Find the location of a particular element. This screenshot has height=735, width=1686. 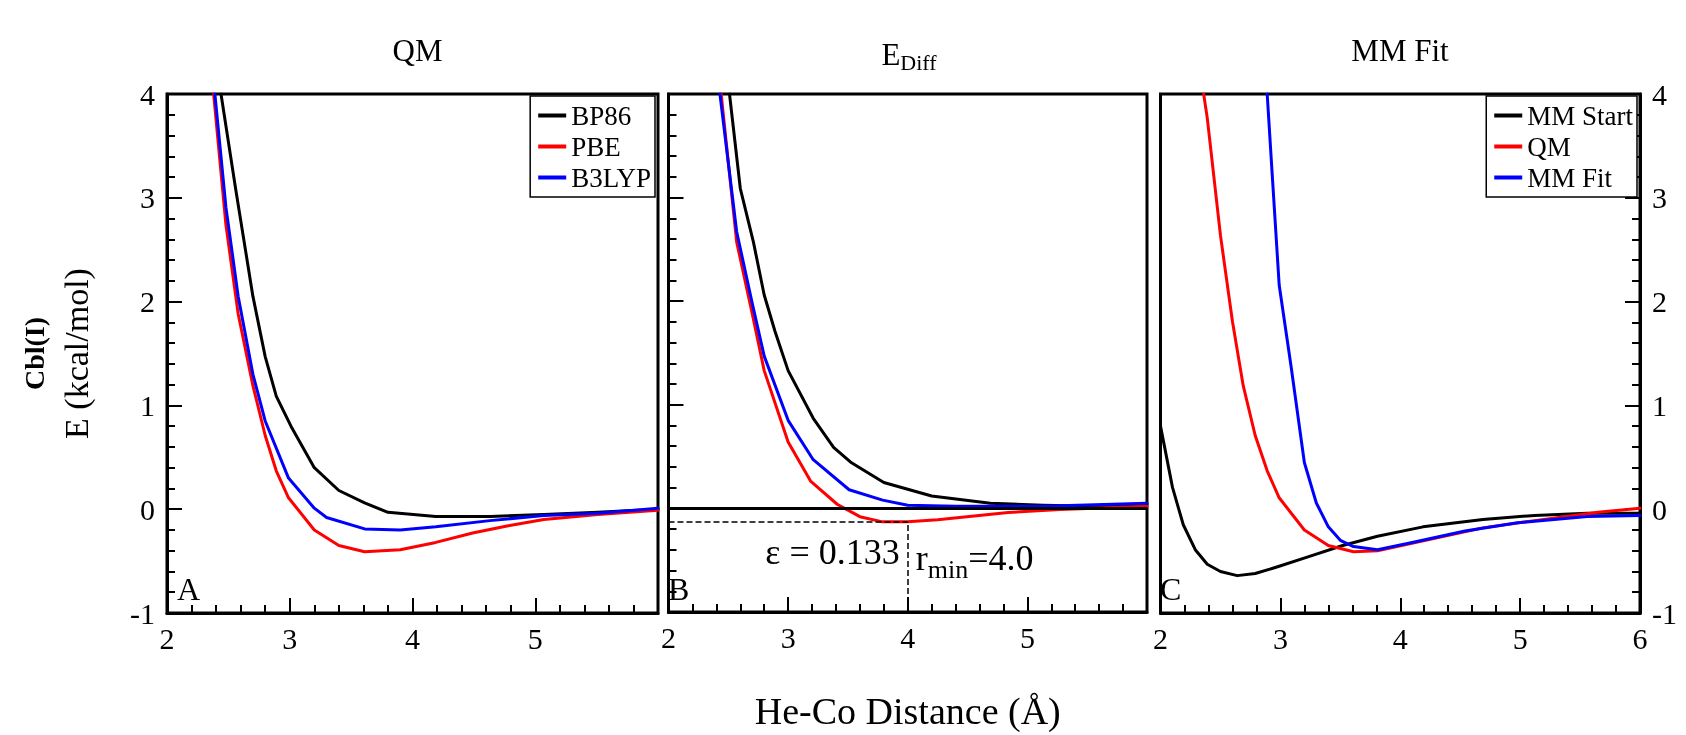

legend-label: BP86 is located at coordinates (601, 115).